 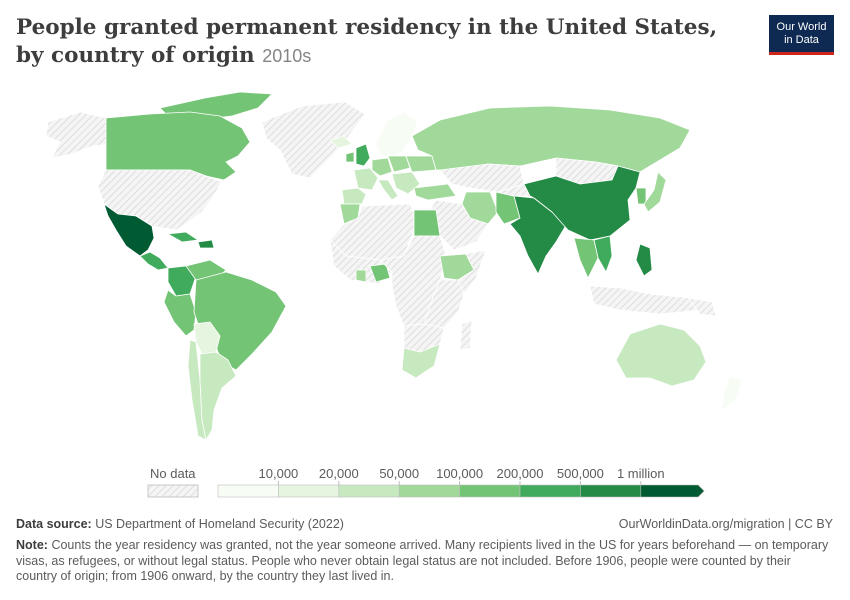 What do you see at coordinates (725, 524) in the screenshot?
I see `source-url: OurWorldinData.org/migration | CC BY` at bounding box center [725, 524].